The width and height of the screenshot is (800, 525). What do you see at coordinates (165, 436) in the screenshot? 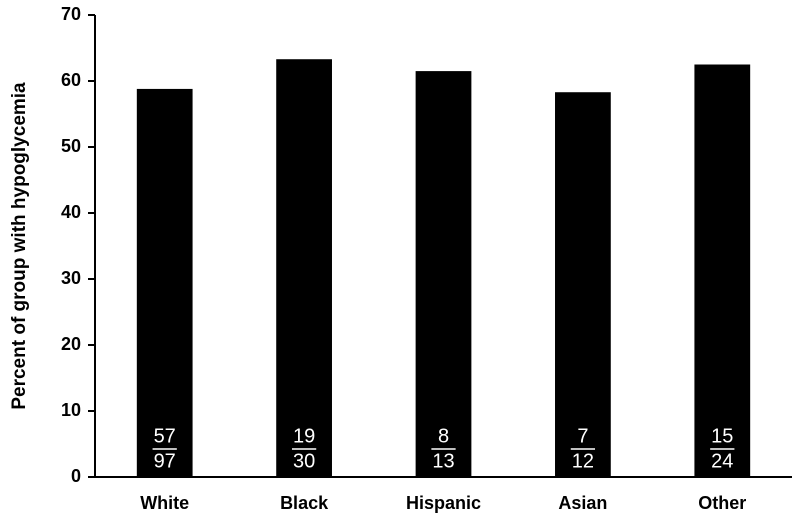
I see `fraction-numerator: 57` at bounding box center [165, 436].